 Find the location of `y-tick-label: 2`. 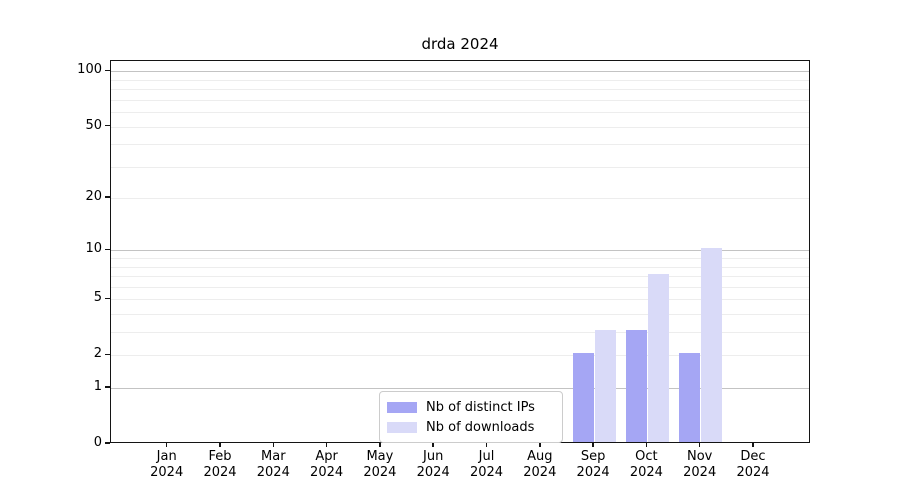

y-tick-label: 2 is located at coordinates (97, 354).